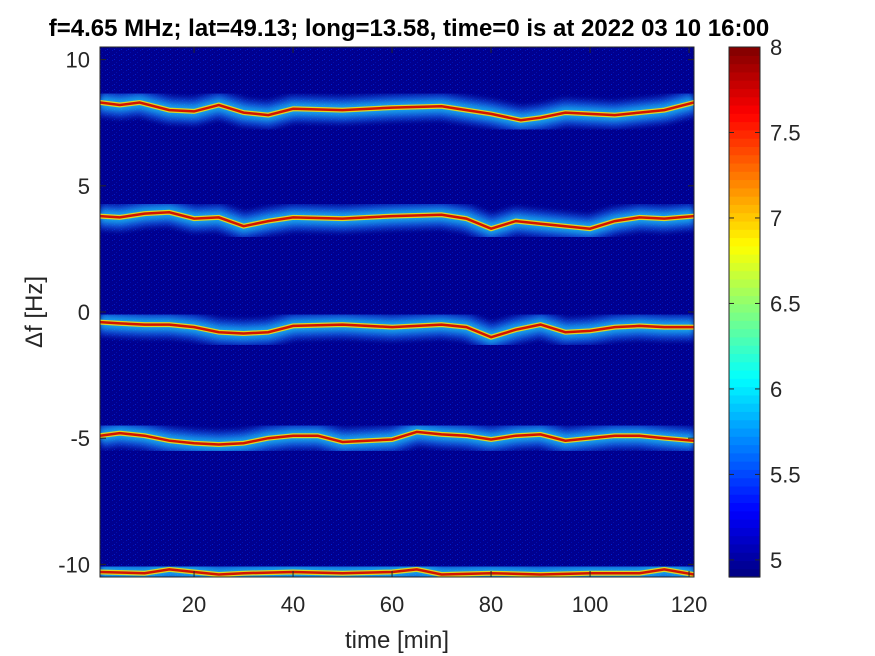  Describe the element at coordinates (293, 604) in the screenshot. I see `x-tick-label: 40` at that location.